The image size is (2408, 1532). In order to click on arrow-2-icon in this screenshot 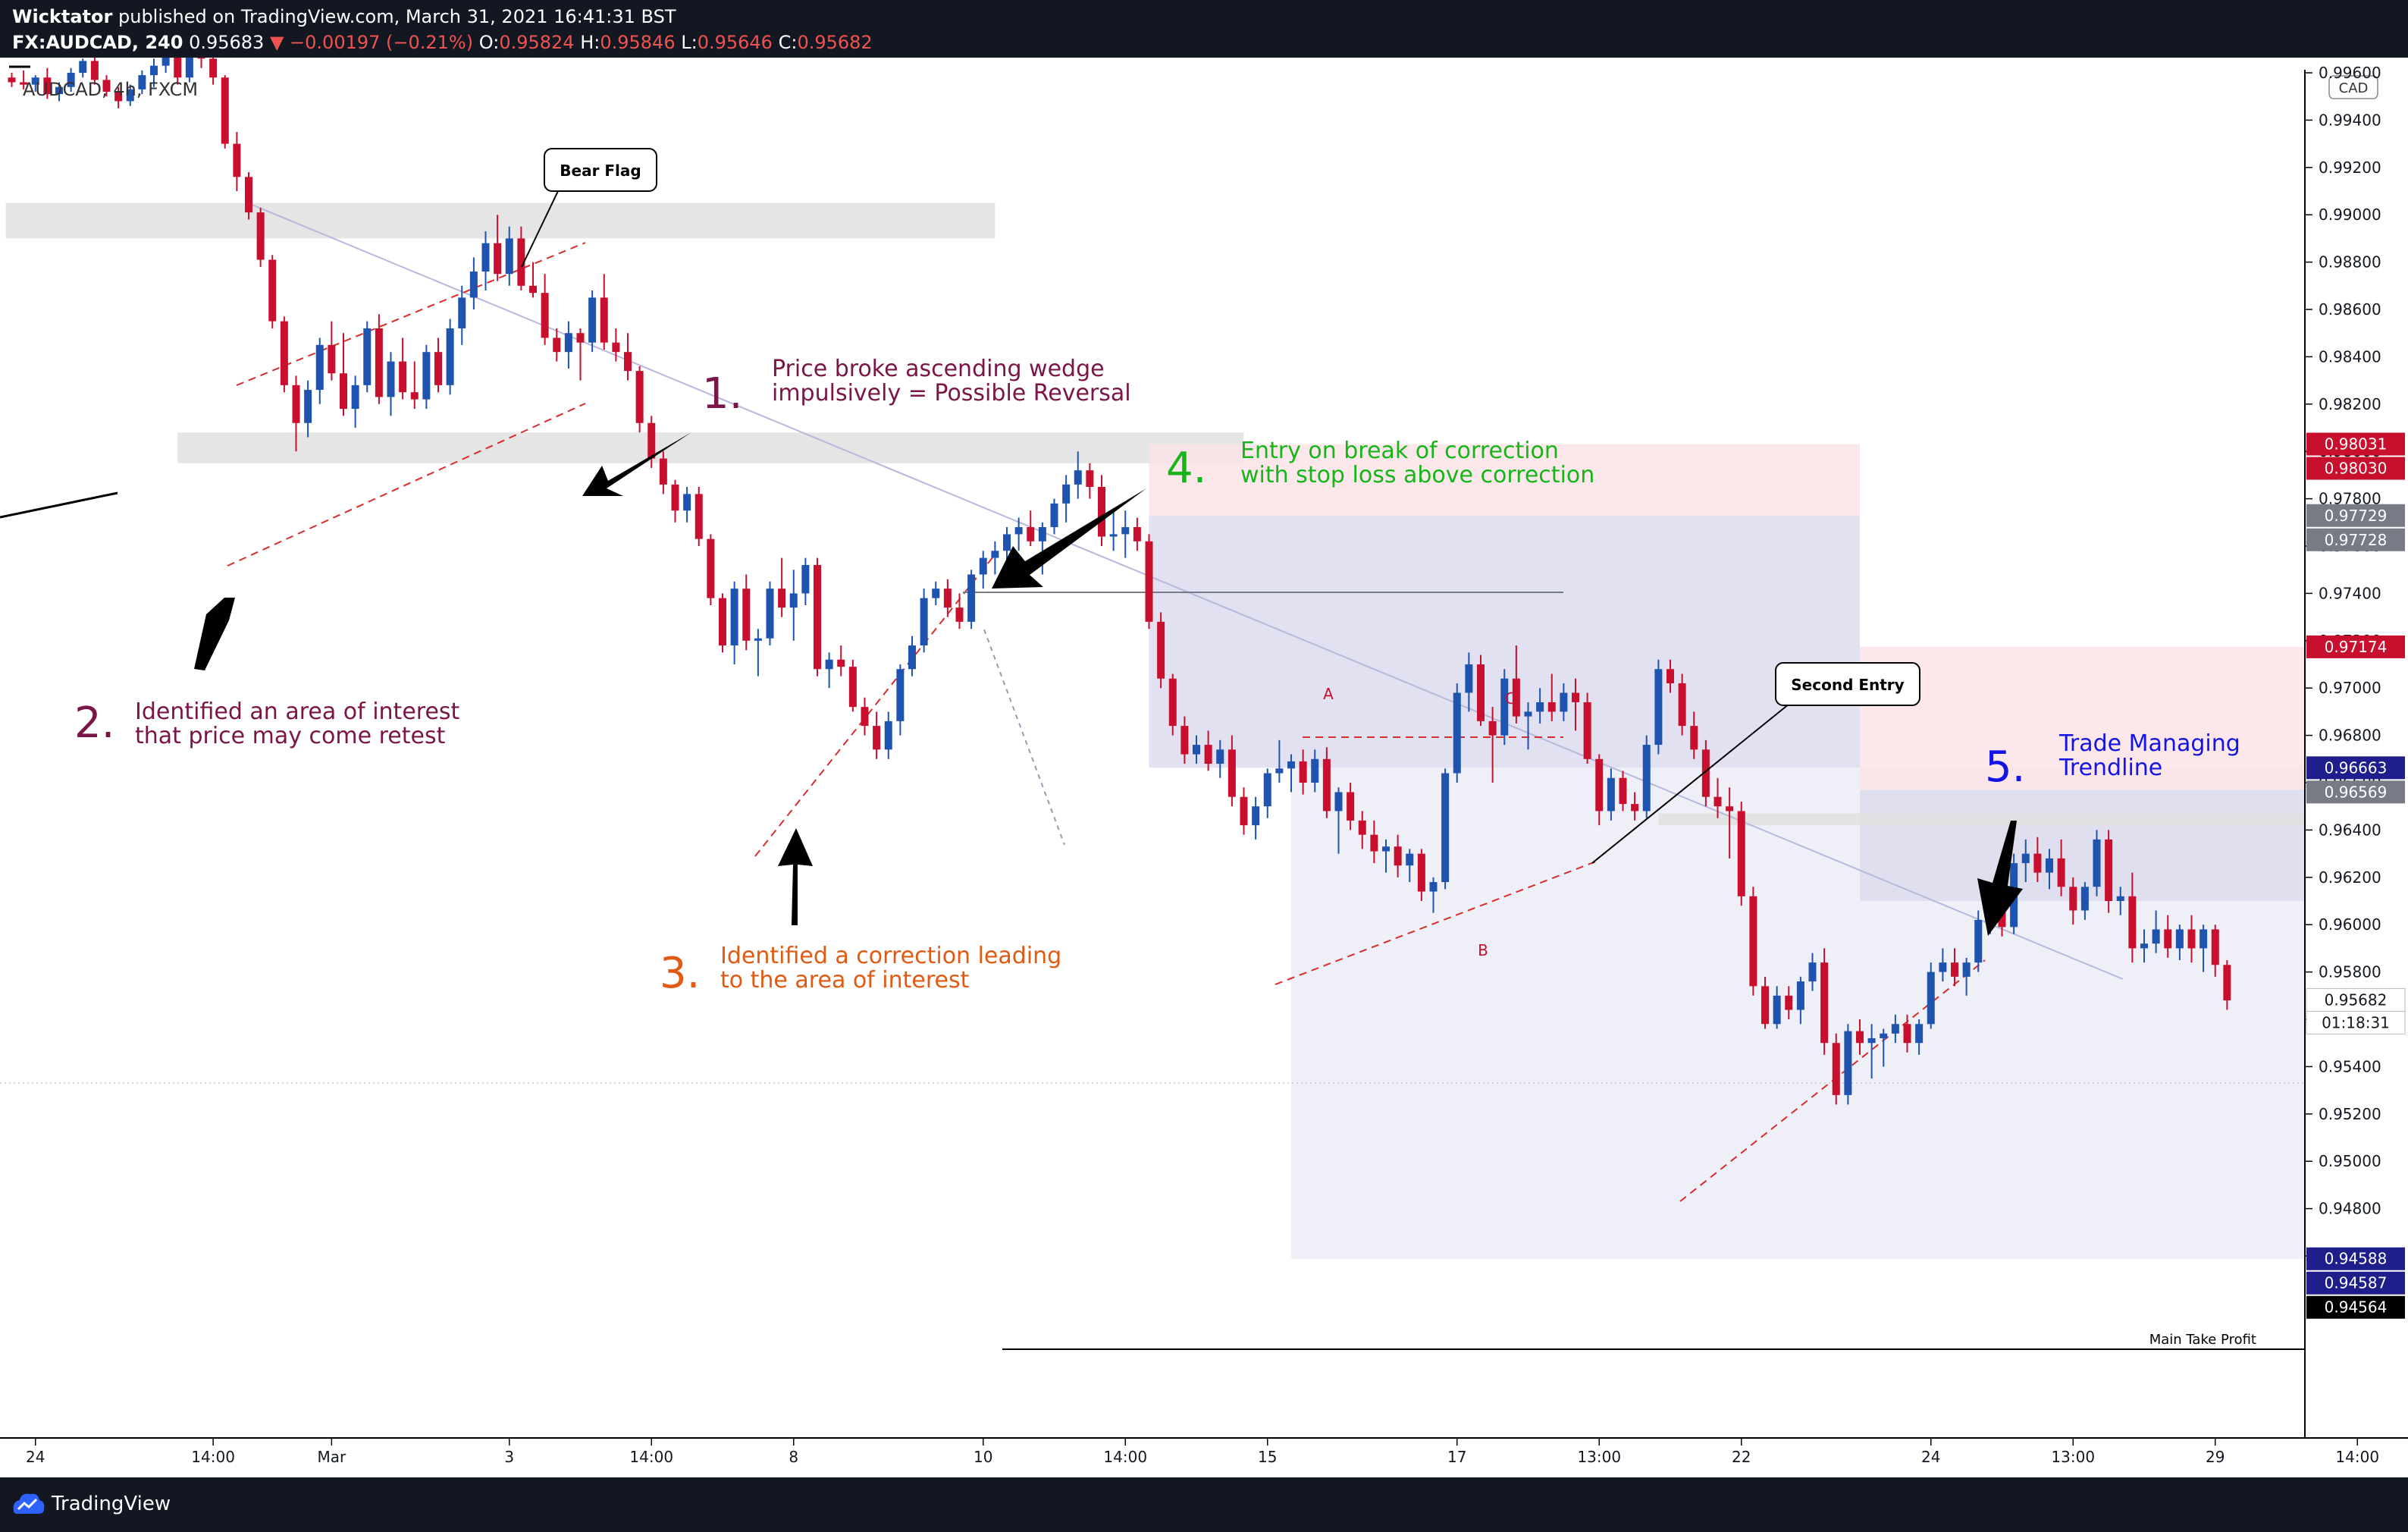, I will do `click(214, 634)`.